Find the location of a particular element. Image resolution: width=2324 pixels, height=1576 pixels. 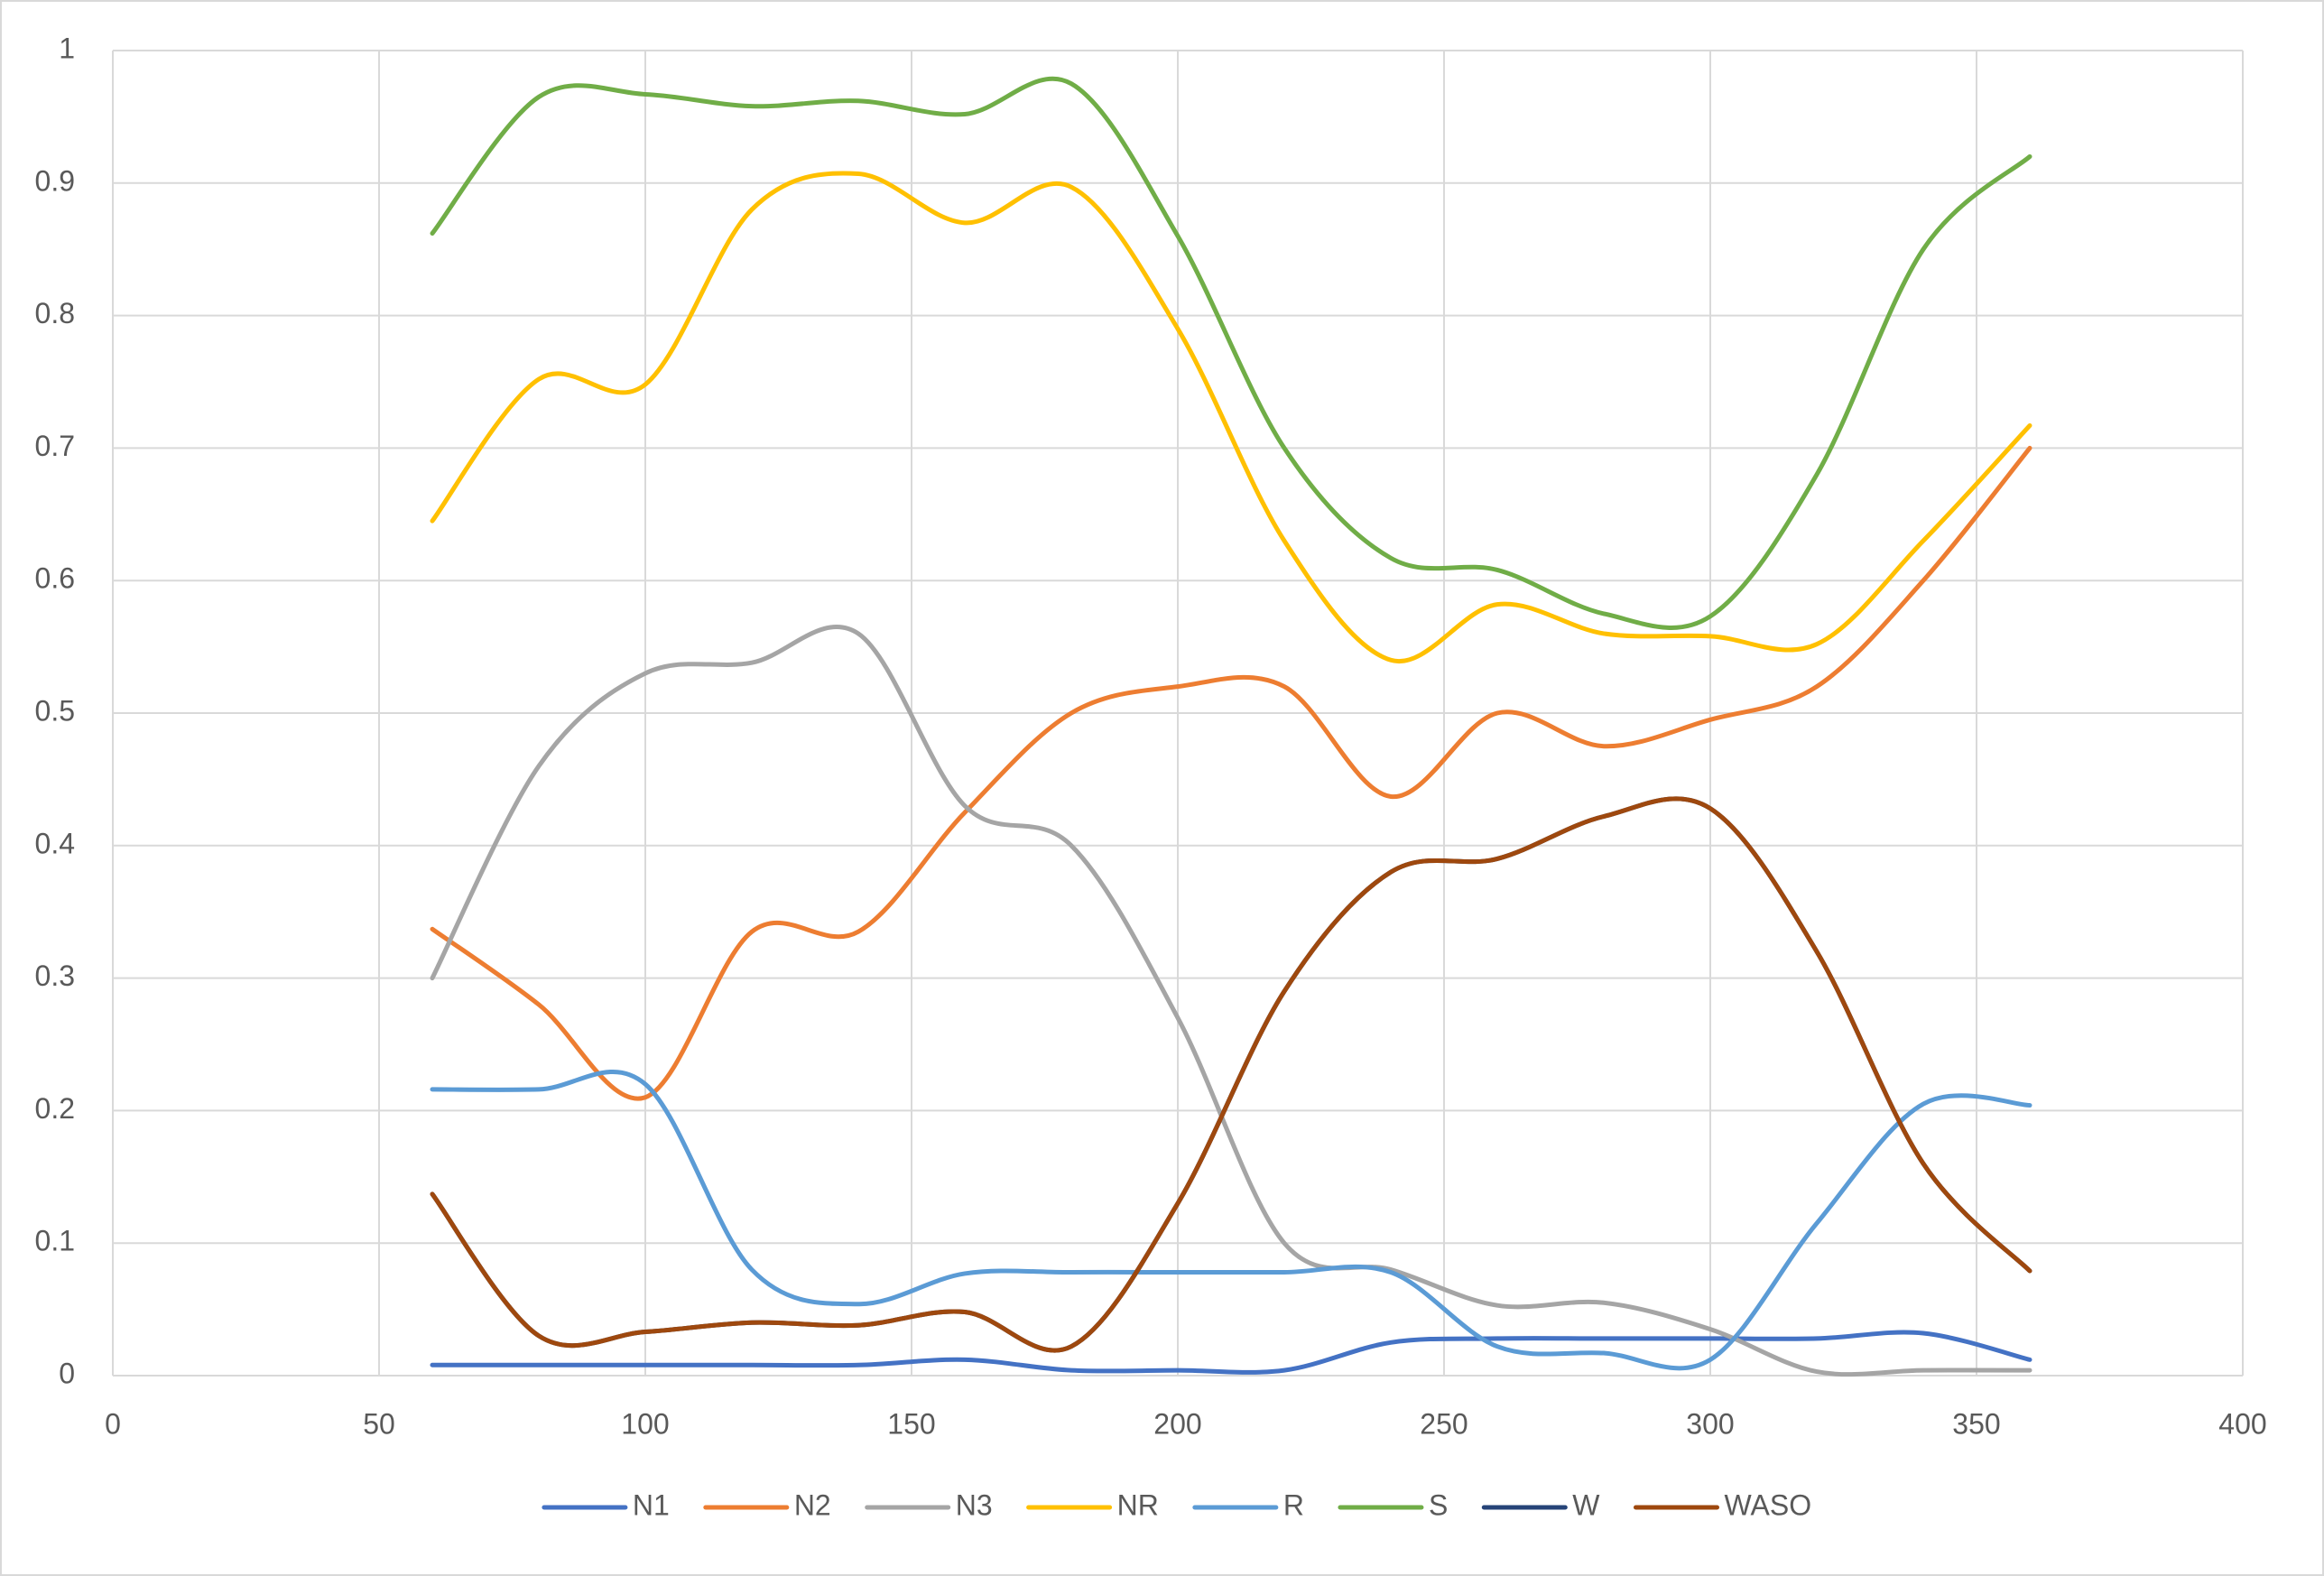

legend-label: WASO is located at coordinates (1769, 1505).